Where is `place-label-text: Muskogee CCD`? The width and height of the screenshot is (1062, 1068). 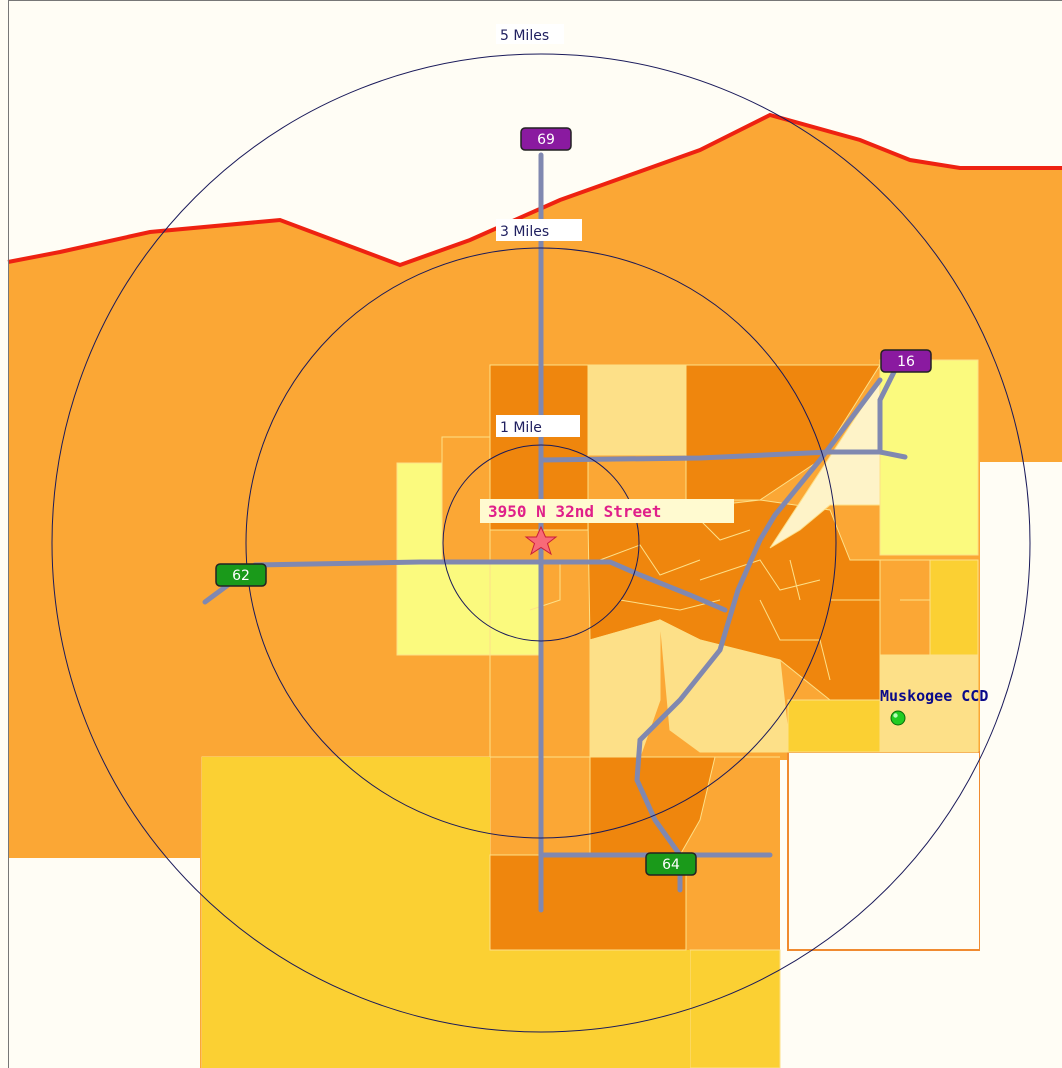
place-label-text: Muskogee CCD is located at coordinates (934, 696).